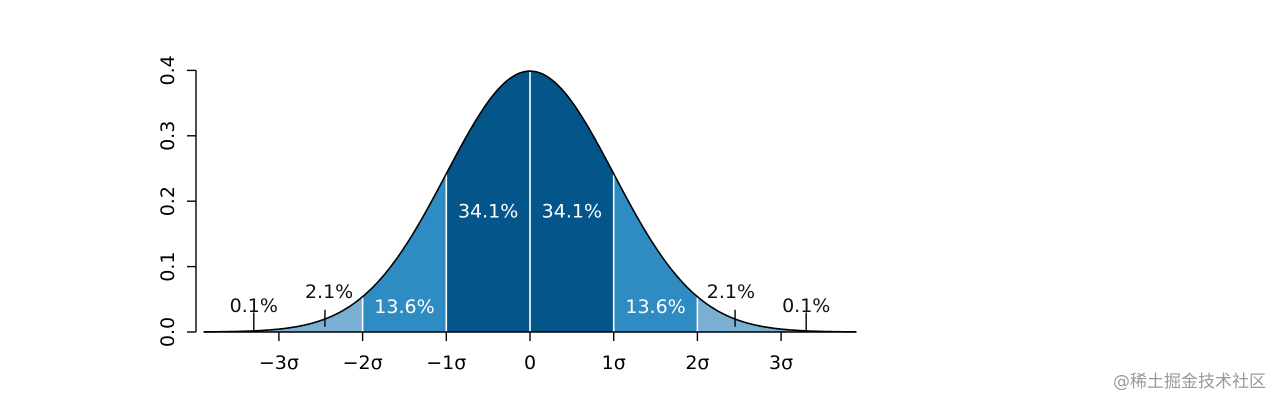 This screenshot has height=406, width=1280. What do you see at coordinates (168, 136) in the screenshot?
I see `y-tick-label: 0.3` at bounding box center [168, 136].